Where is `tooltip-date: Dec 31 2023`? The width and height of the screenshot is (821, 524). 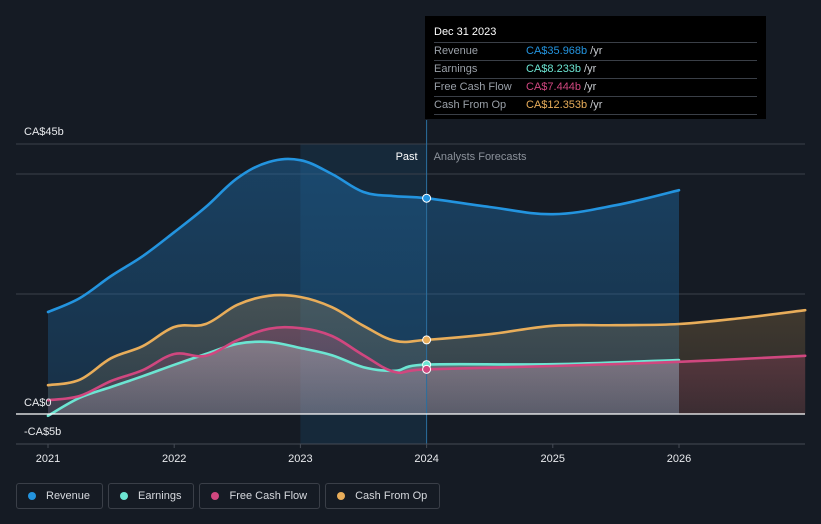
tooltip-date: Dec 31 2023 is located at coordinates (595, 33).